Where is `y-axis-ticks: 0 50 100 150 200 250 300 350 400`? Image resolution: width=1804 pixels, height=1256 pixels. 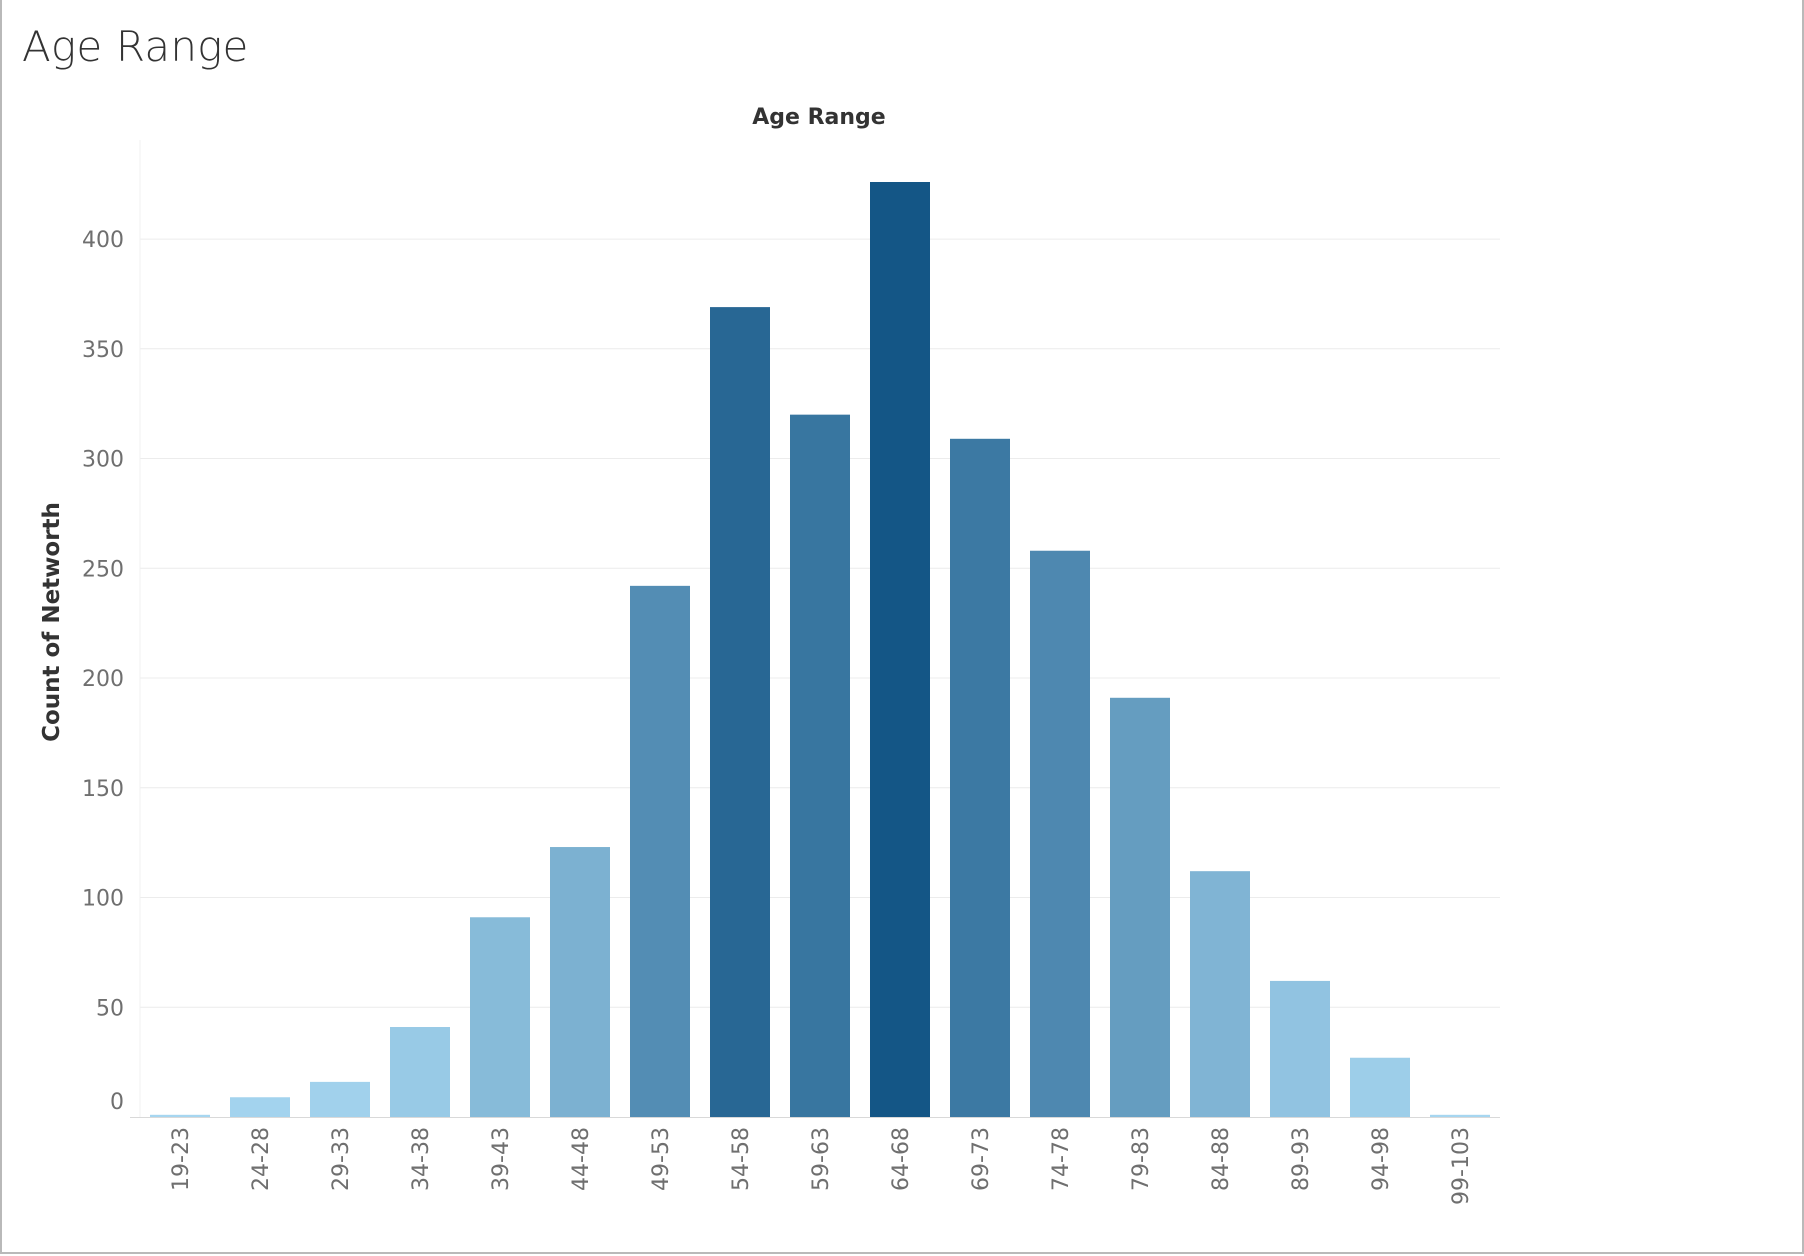 y-axis-ticks: 0 50 100 150 200 250 300 350 400 is located at coordinates (103, 671).